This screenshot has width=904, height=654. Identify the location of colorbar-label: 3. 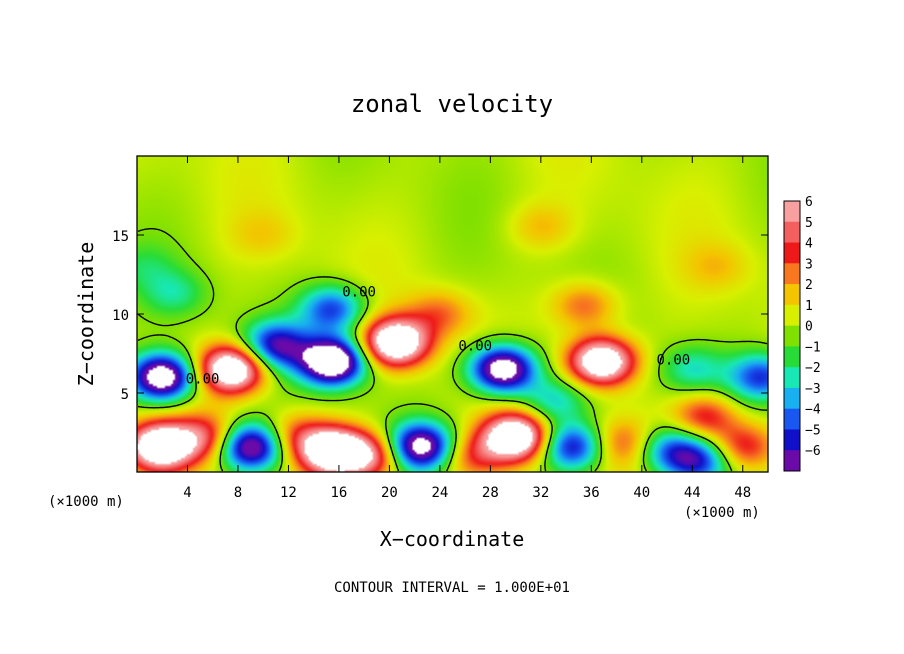
(809, 264).